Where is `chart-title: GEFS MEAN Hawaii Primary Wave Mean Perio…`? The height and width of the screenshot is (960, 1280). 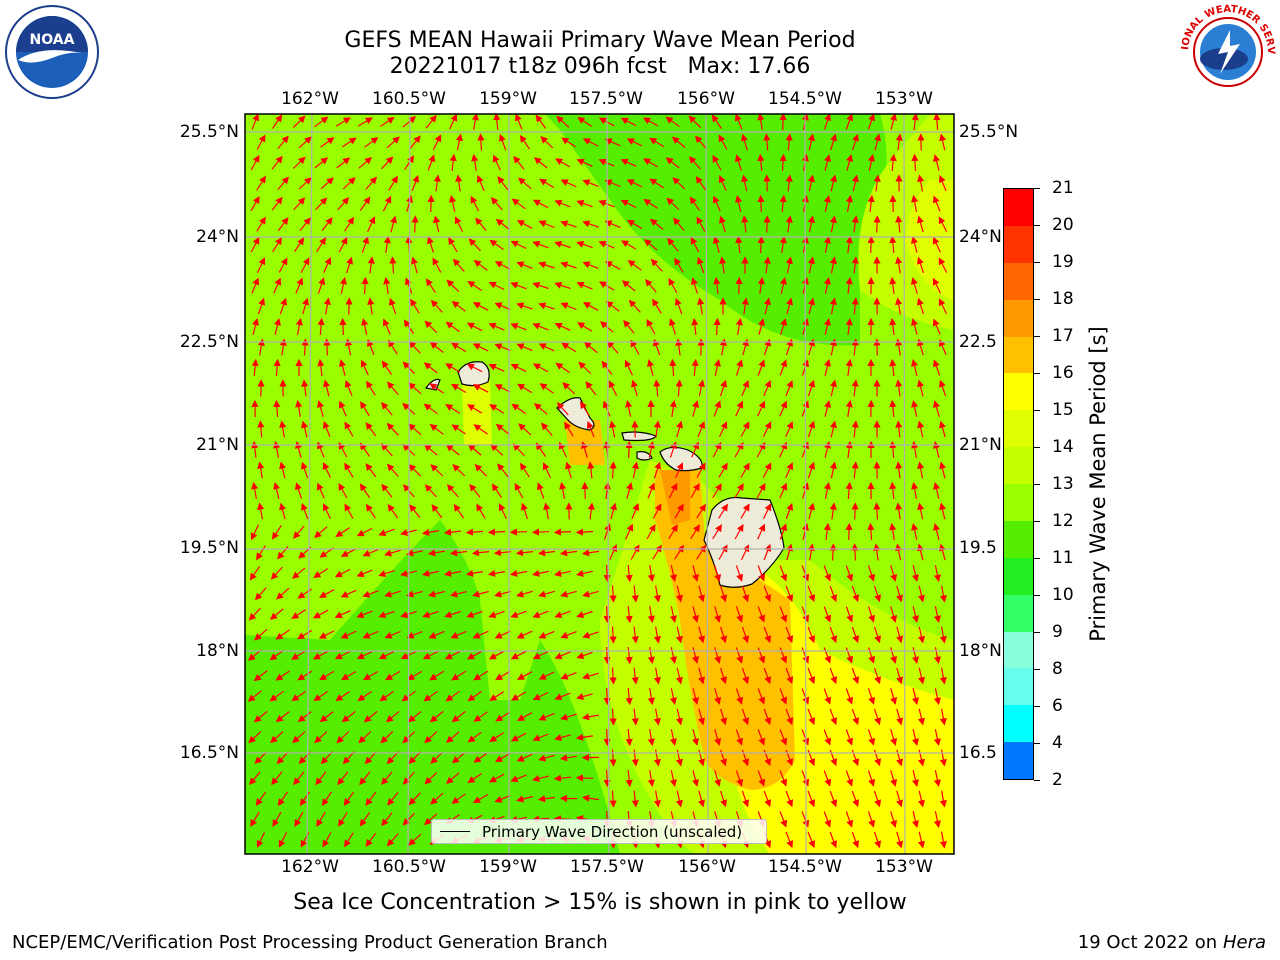 chart-title: GEFS MEAN Hawaii Primary Wave Mean Perio… is located at coordinates (600, 40).